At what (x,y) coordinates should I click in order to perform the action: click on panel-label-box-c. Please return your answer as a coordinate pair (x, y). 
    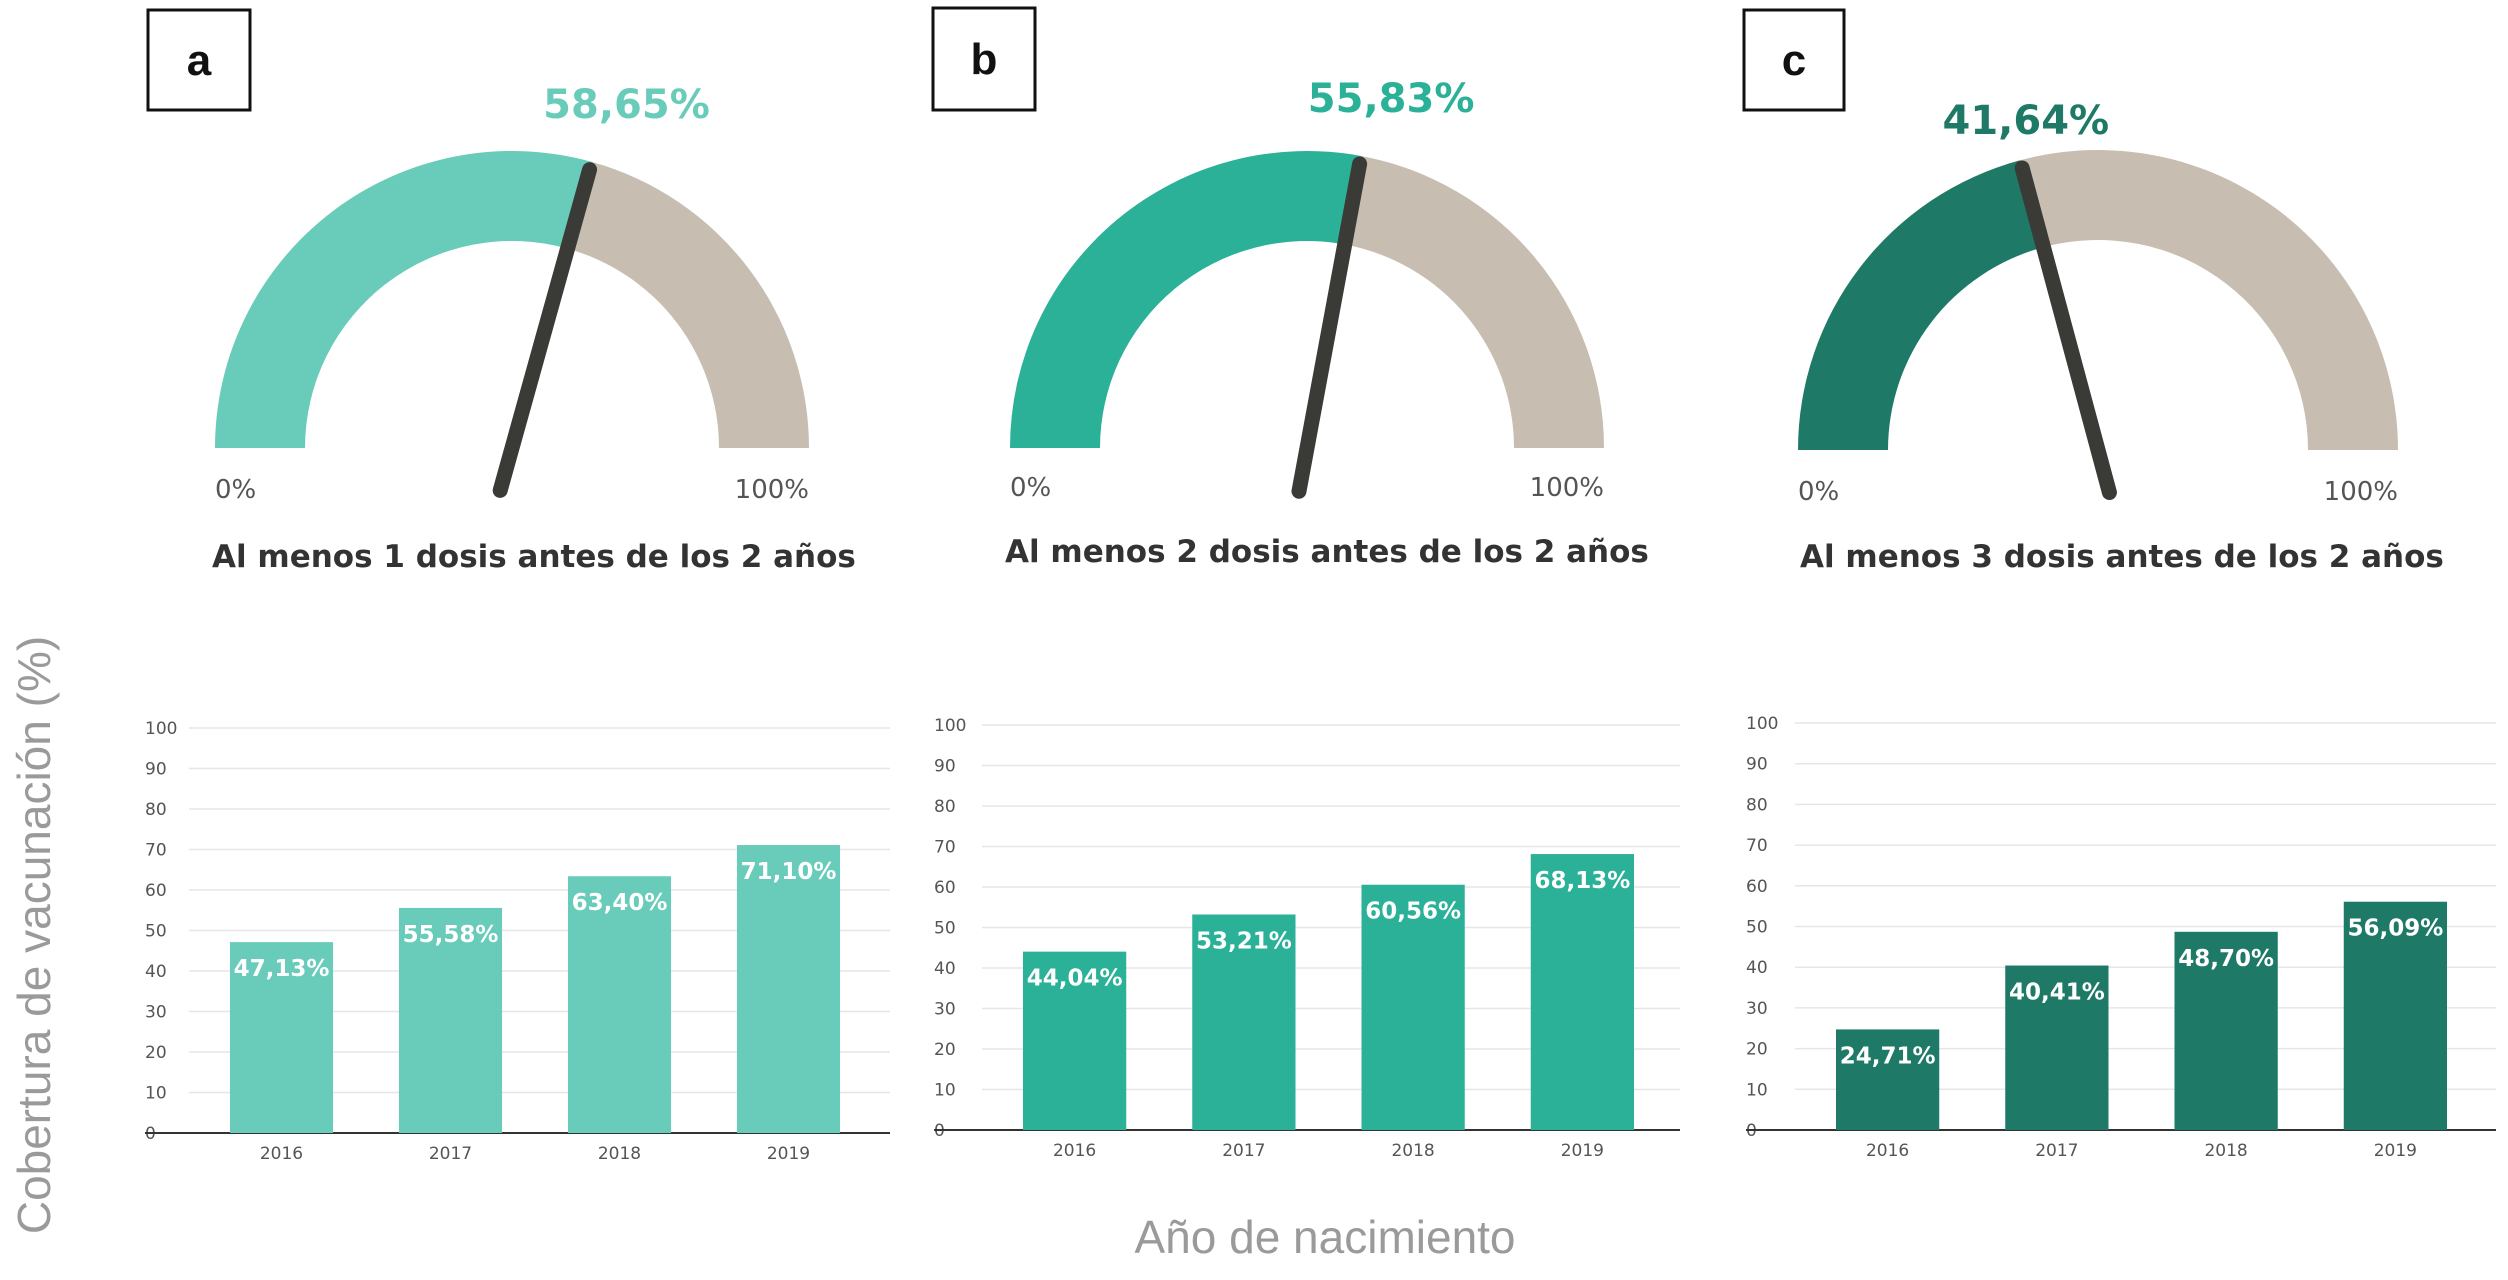
    Looking at the image, I should click on (1794, 60).